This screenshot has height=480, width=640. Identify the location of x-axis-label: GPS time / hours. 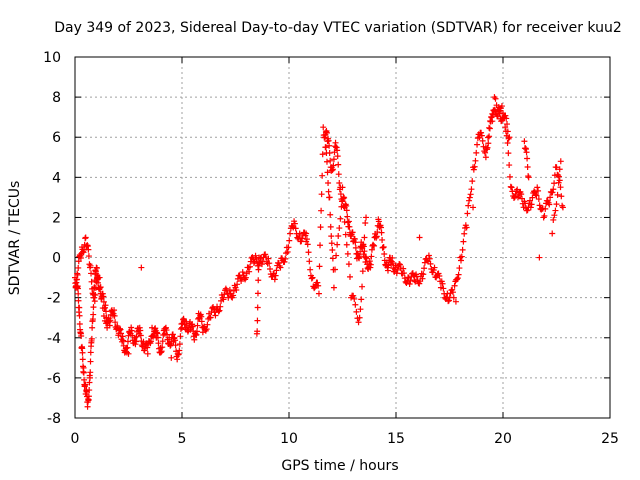
(339, 466).